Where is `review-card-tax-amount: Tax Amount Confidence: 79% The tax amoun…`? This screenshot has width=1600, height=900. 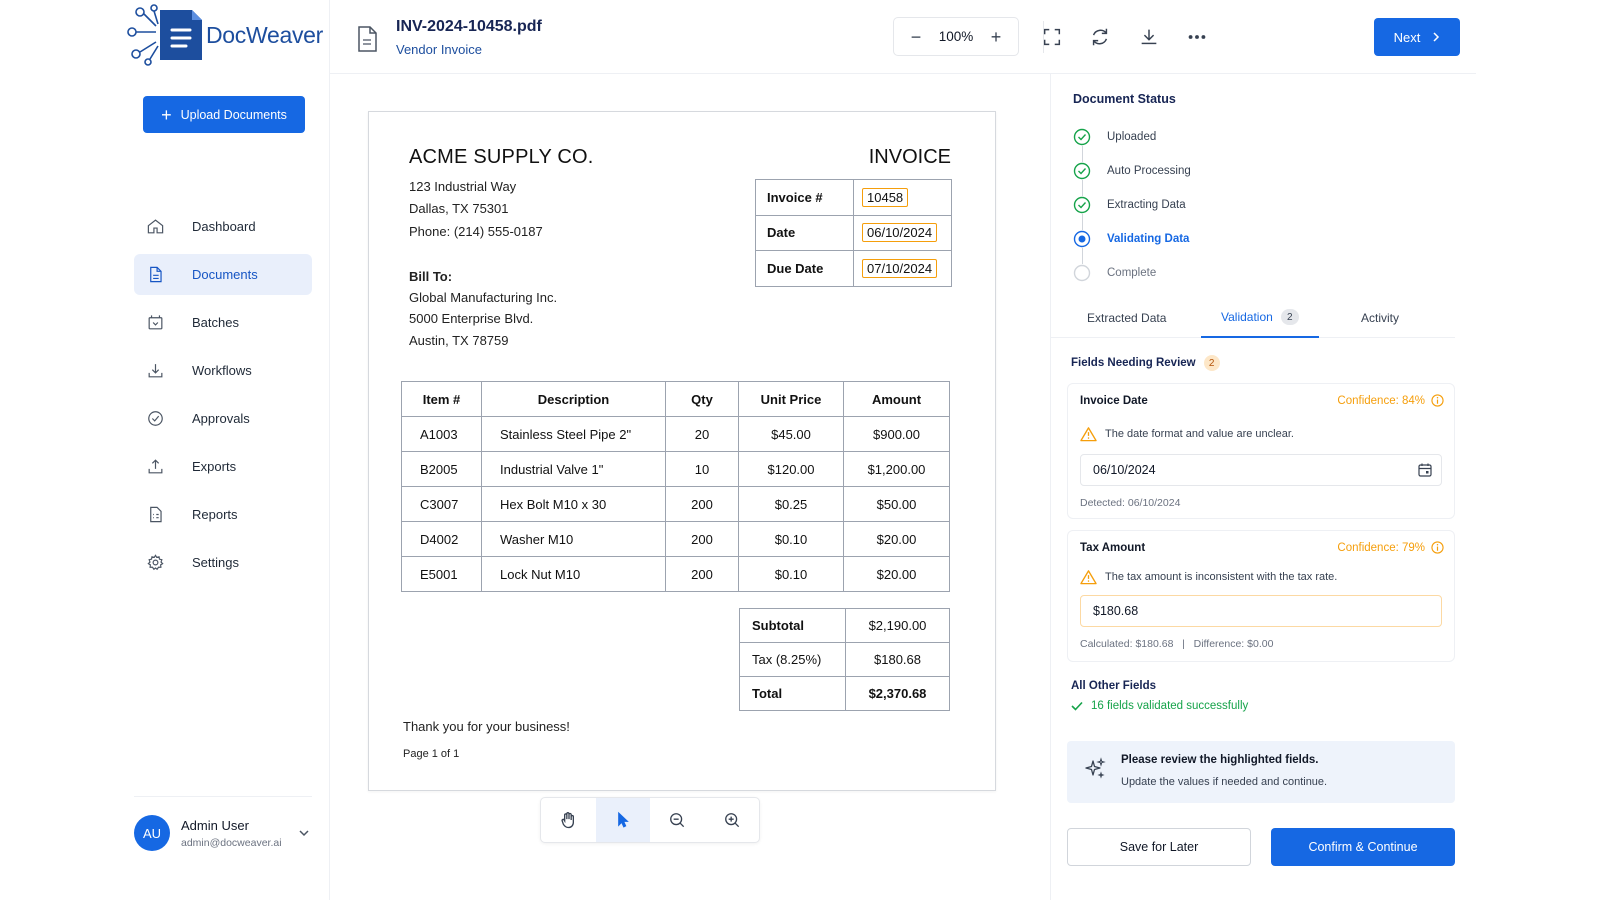 review-card-tax-amount: Tax Amount Confidence: 79% The tax amoun… is located at coordinates (1261, 596).